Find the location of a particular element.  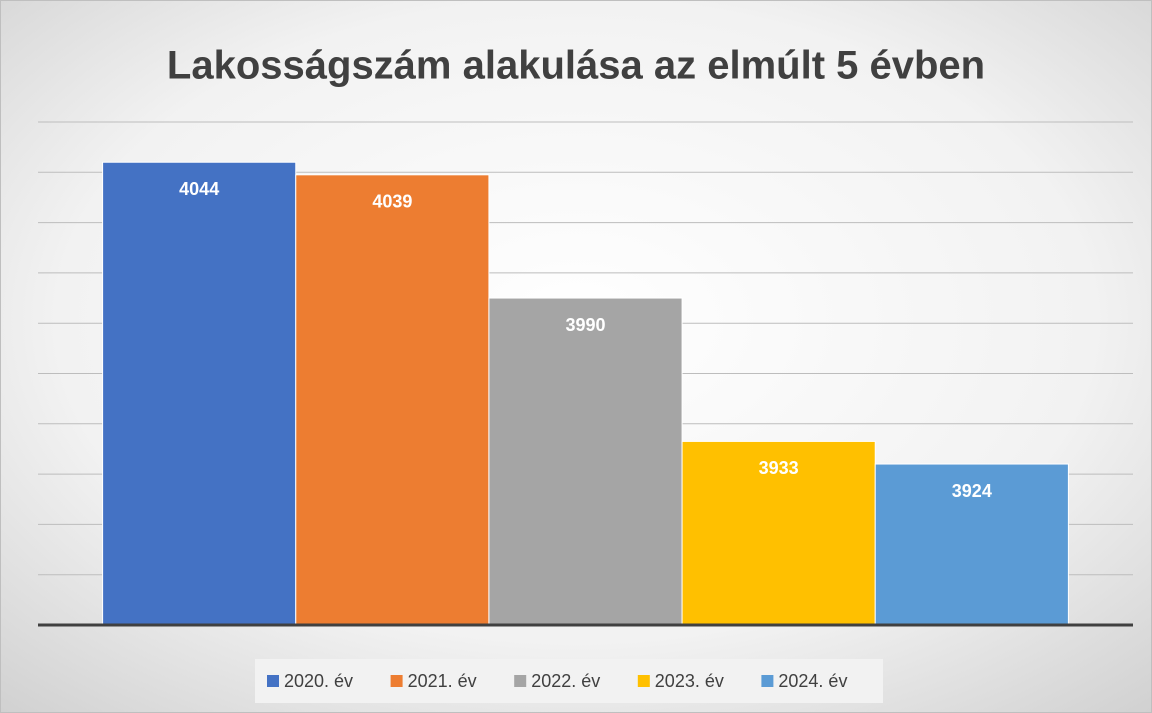

value-label: 3933 is located at coordinates (779, 468).